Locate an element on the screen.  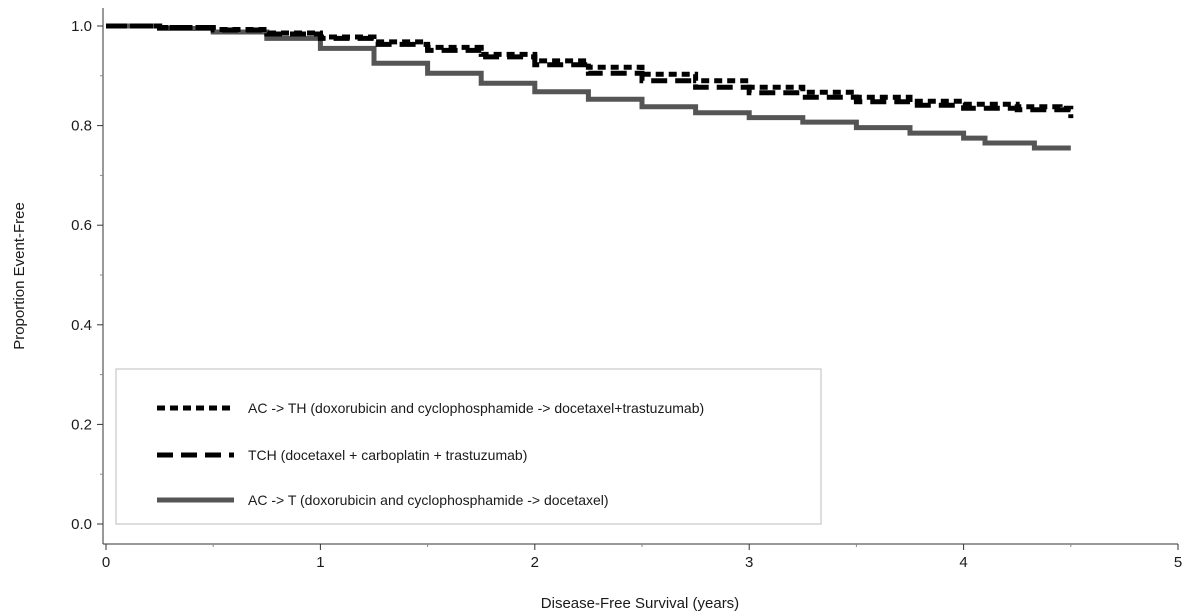
x-tick-label: 5 is located at coordinates (1178, 562).